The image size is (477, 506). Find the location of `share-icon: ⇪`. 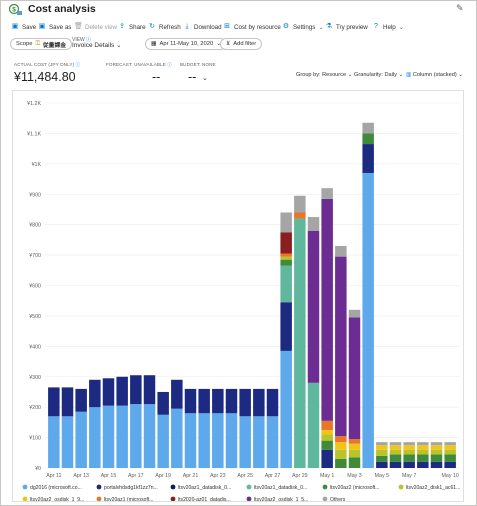

share-icon: ⇪ is located at coordinates (122, 26).